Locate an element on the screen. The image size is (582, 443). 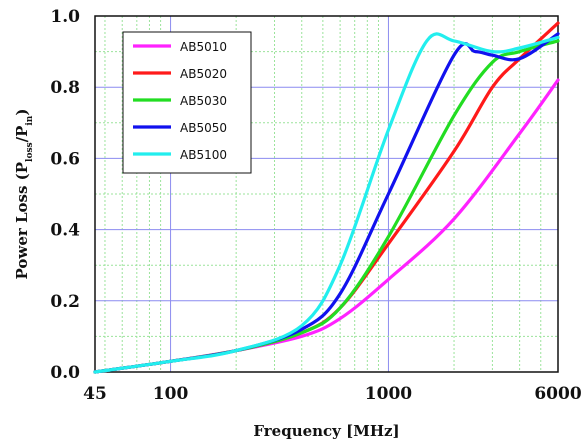
legend-box is located at coordinates (187, 102).